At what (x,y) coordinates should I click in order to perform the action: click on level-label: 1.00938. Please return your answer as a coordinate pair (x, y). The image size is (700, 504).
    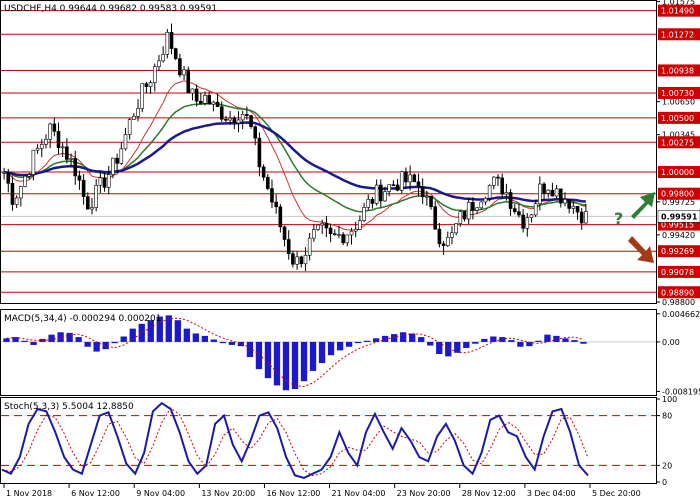
    Looking at the image, I should click on (677, 70).